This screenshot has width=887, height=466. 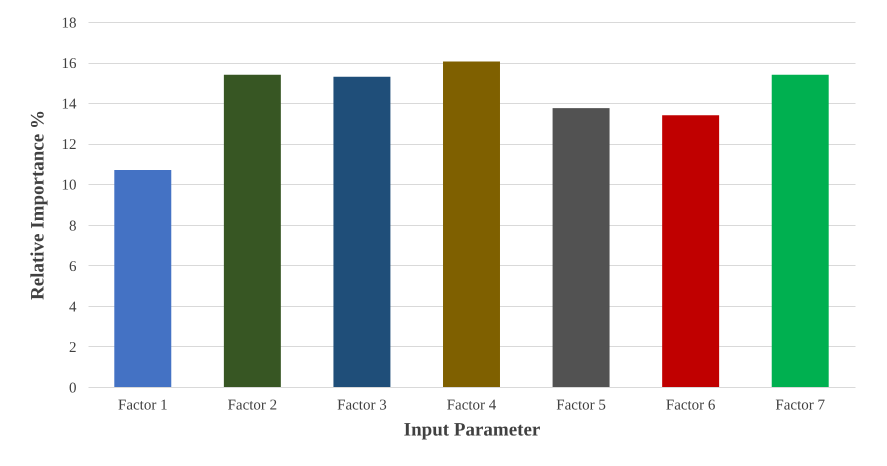 What do you see at coordinates (253, 406) in the screenshot?
I see `x-tick-label: Factor 2` at bounding box center [253, 406].